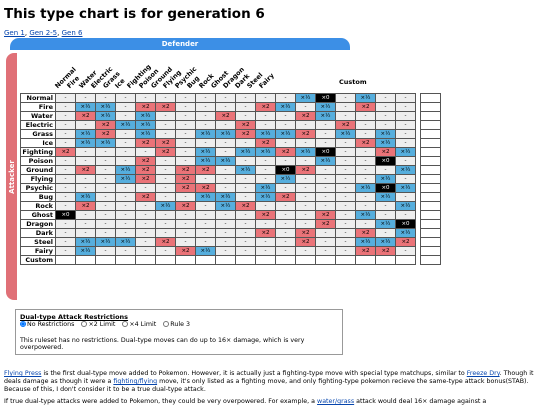 This screenshot has height=406, width=540. What do you see at coordinates (38, 152) in the screenshot?
I see `attacker-type-label: Fighting` at bounding box center [38, 152].